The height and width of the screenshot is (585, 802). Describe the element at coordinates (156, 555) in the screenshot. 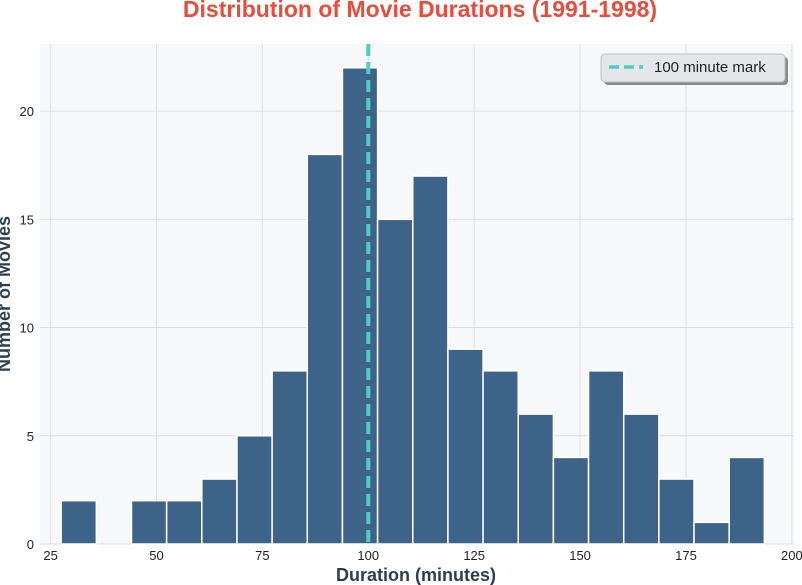

I see `x-tick-label: 50` at that location.